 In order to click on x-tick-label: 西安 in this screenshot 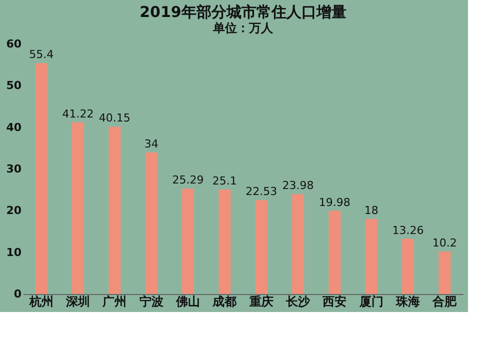, I will do `click(334, 301)`.